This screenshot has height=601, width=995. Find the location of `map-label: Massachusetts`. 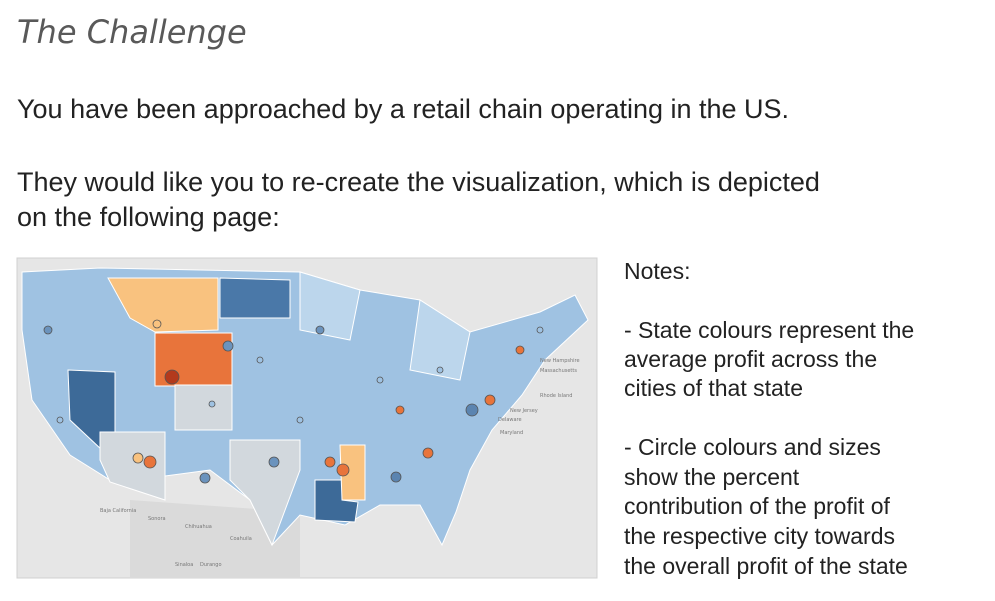

map-label: Massachusetts is located at coordinates (558, 371).